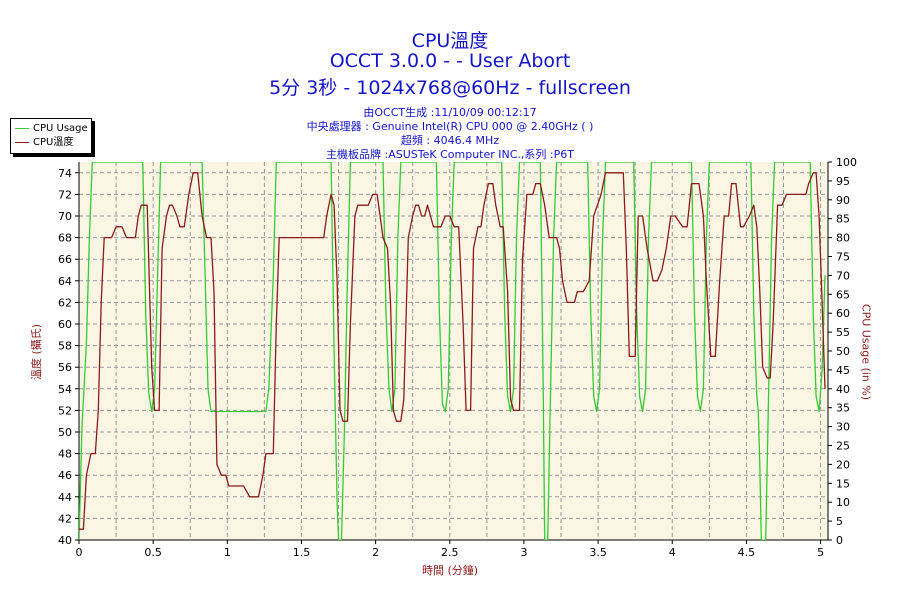 The width and height of the screenshot is (900, 600). What do you see at coordinates (65, 324) in the screenshot?
I see `y-left-tick-label: 60` at bounding box center [65, 324].